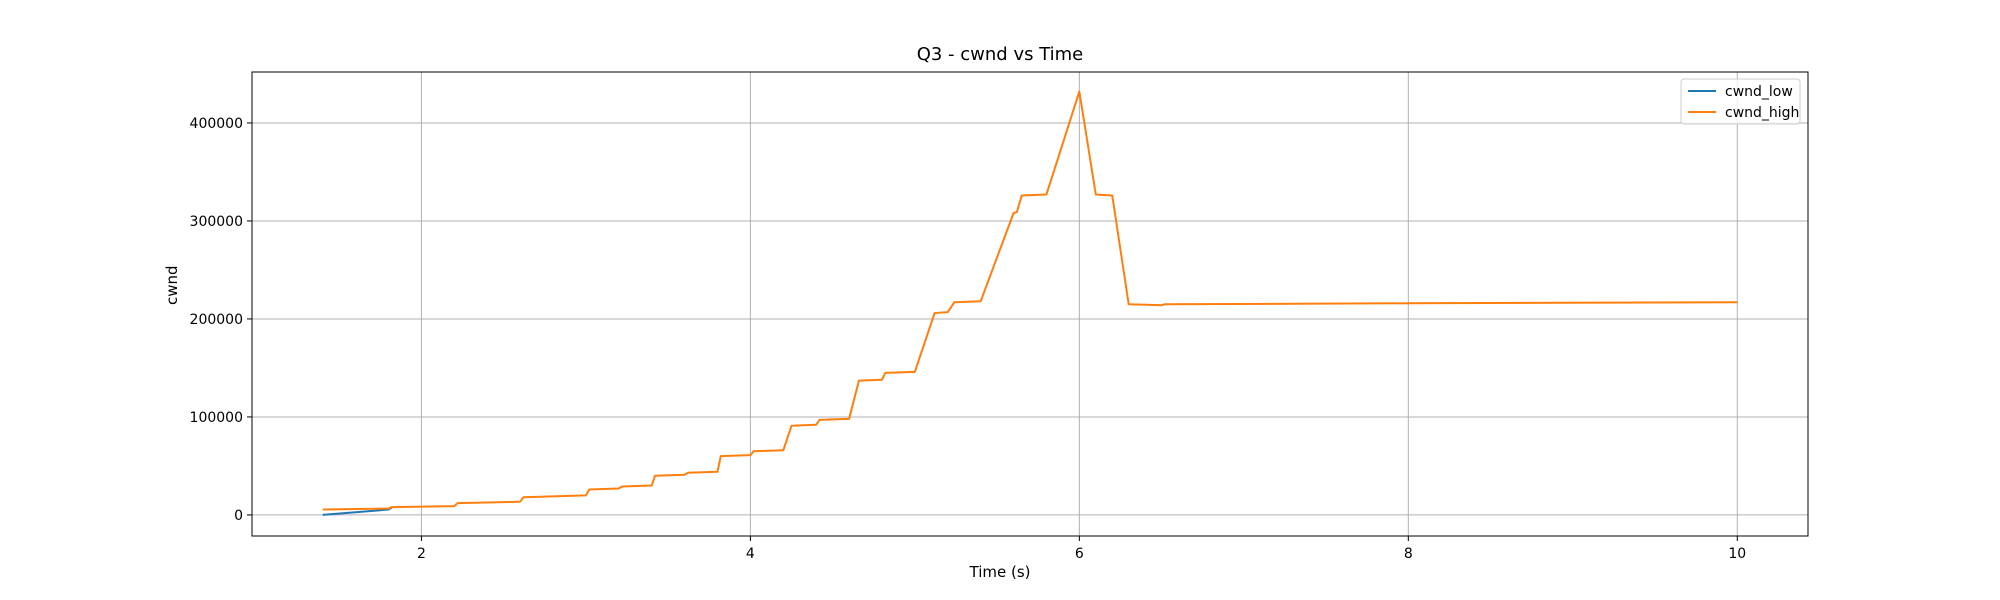 The height and width of the screenshot is (600, 2000). I want to click on x-tick-label-3: 8, so click(1408, 554).